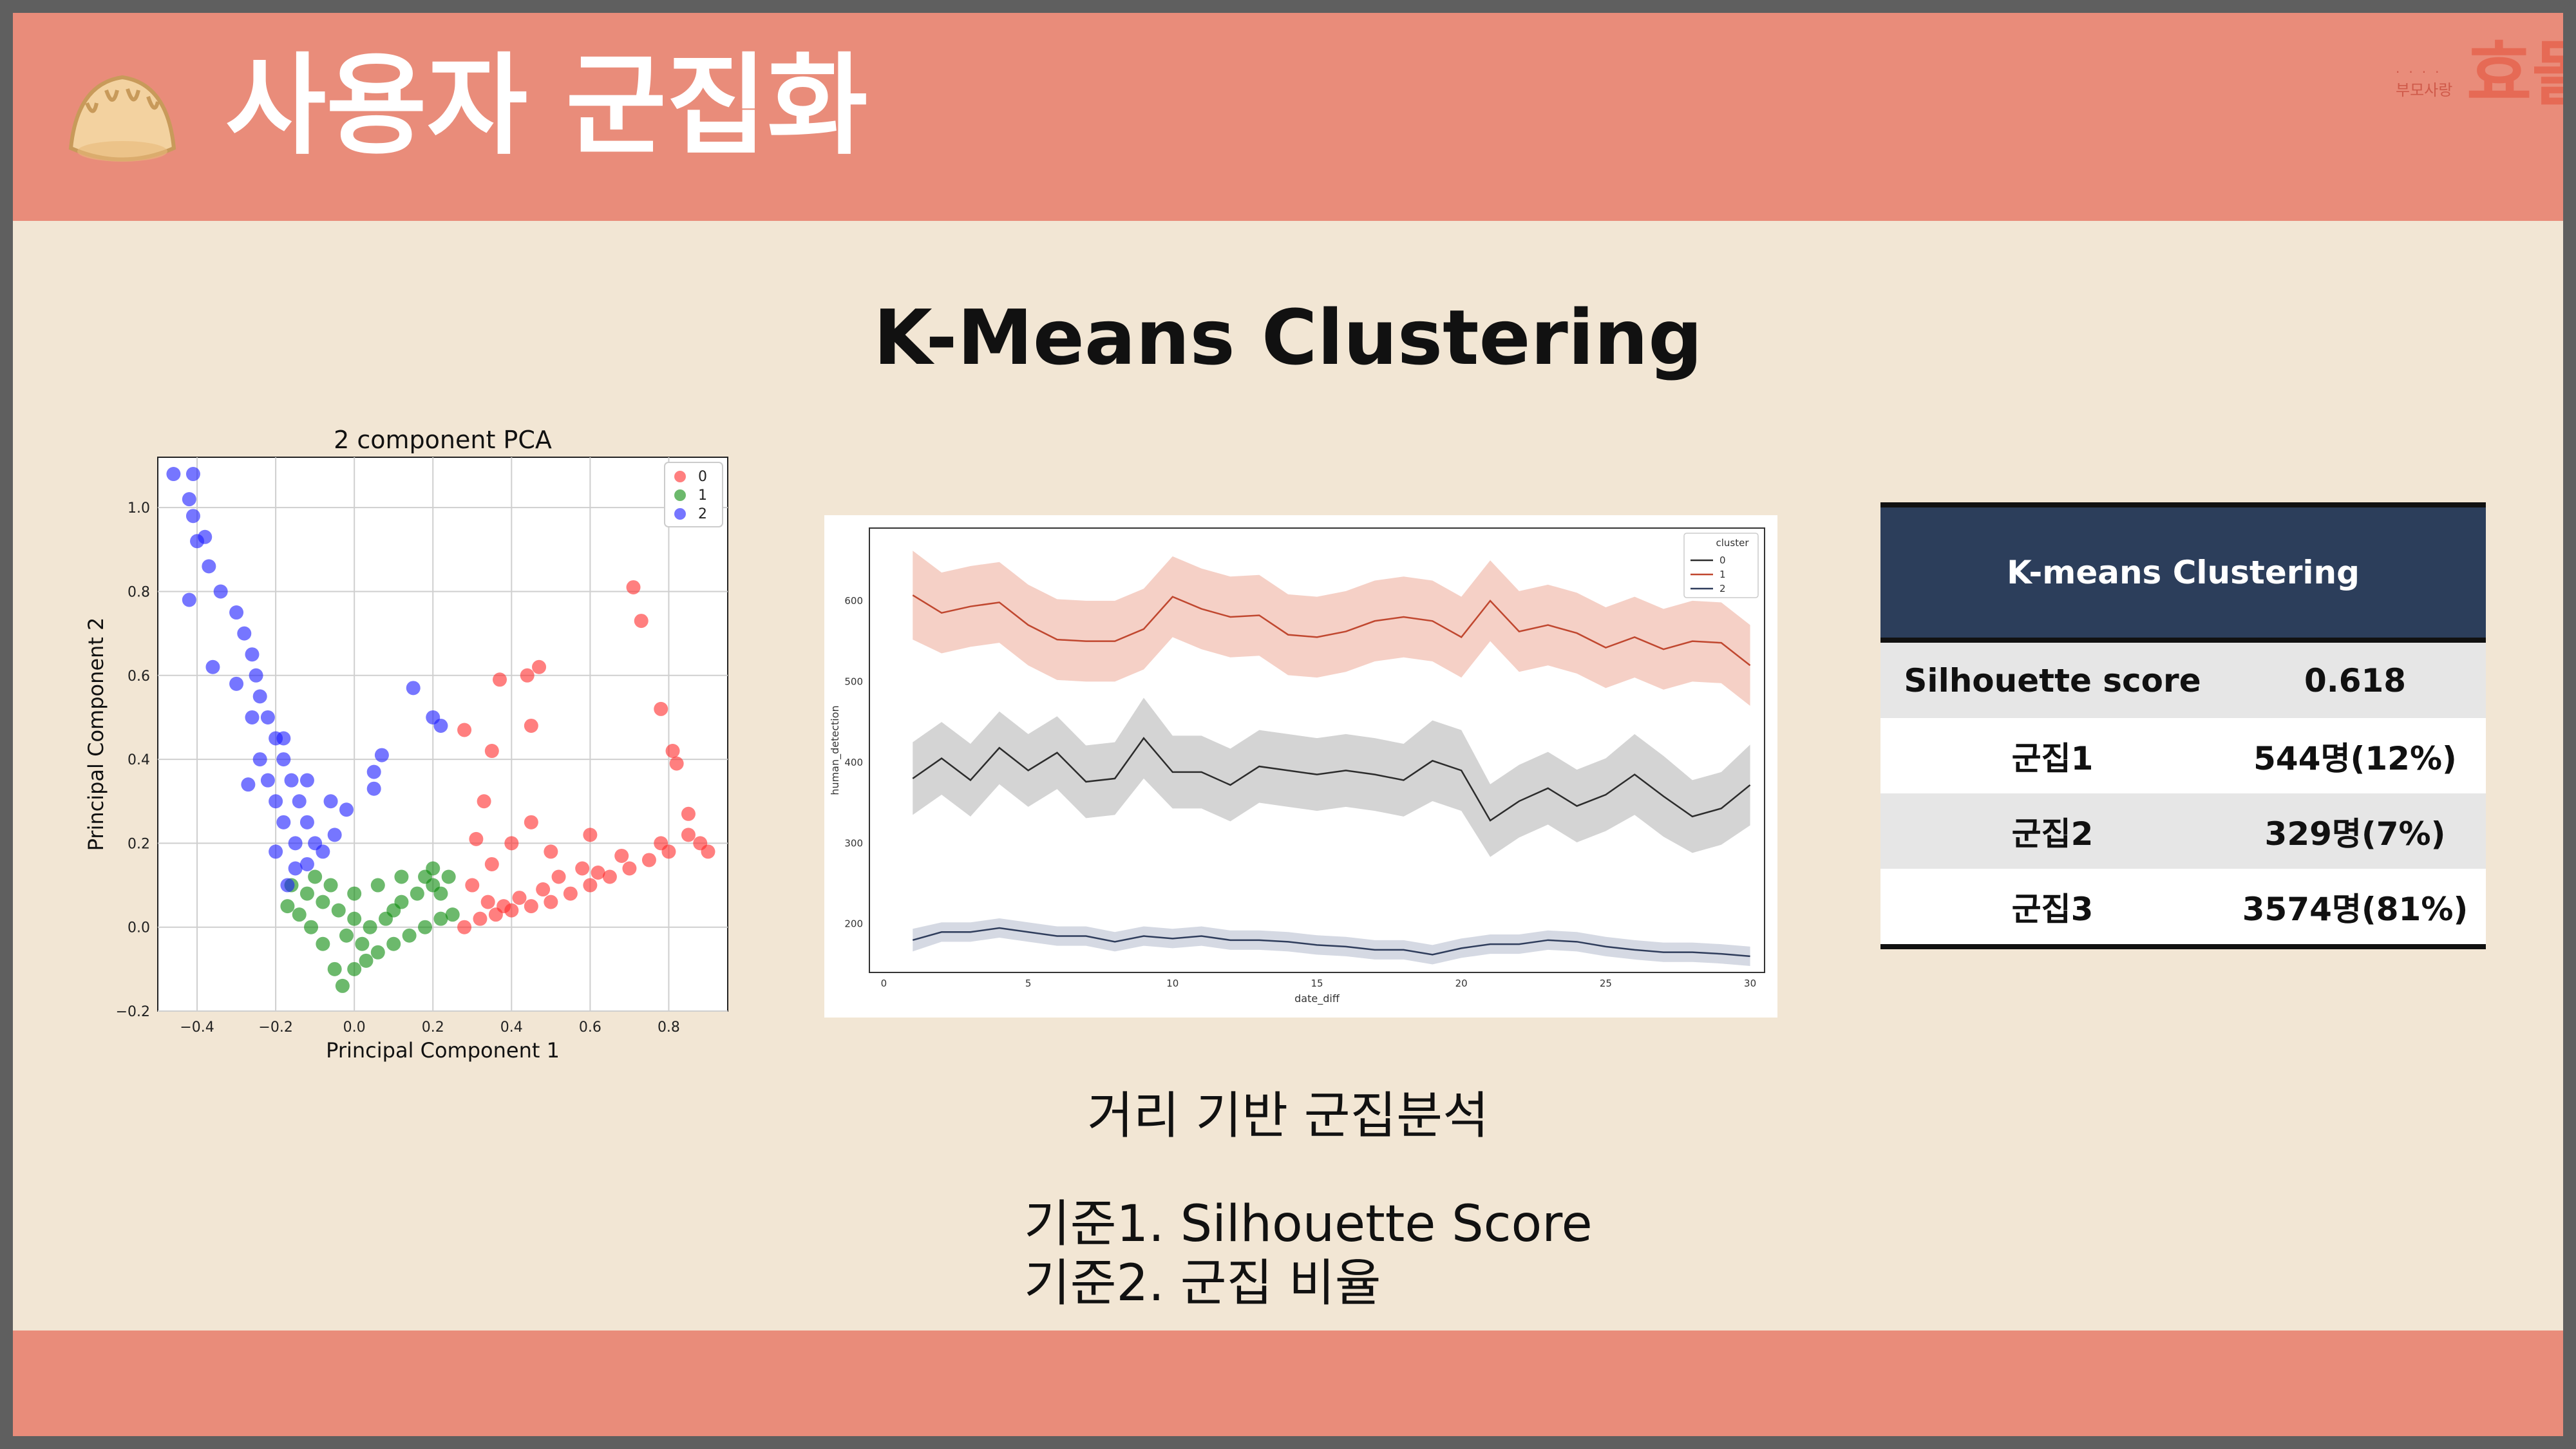  I want to click on x-tick-label: 30, so click(1750, 983).